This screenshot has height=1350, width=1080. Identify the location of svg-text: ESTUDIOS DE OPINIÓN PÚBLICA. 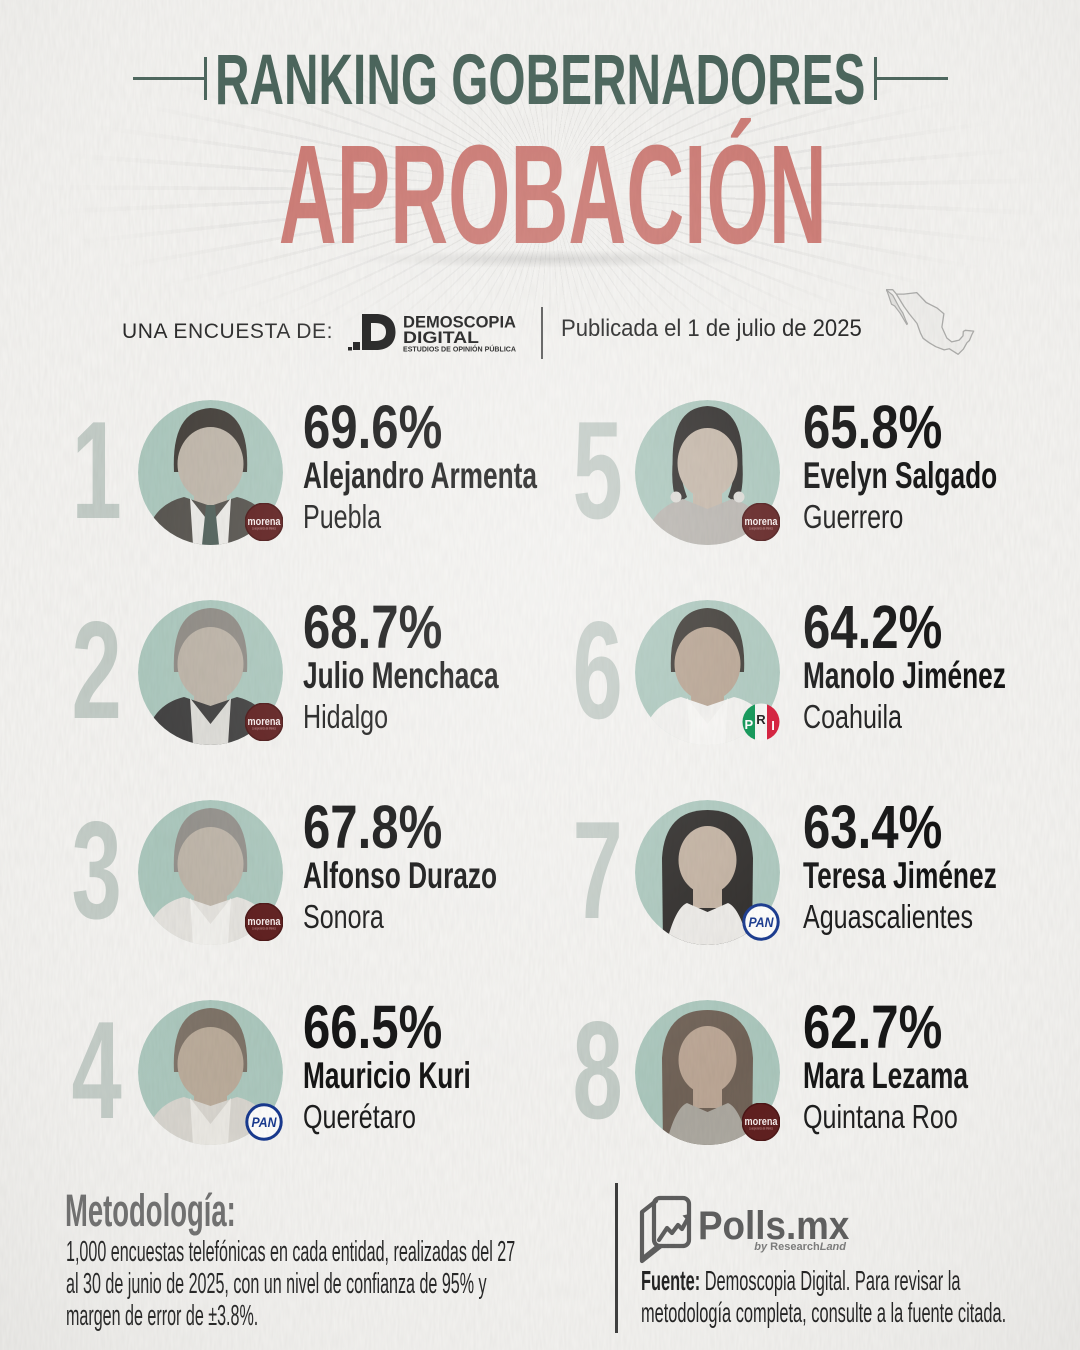
(459, 349).